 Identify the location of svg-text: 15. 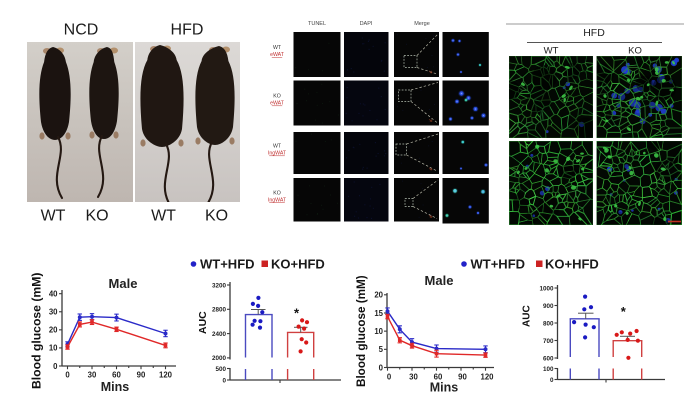
(378, 313).